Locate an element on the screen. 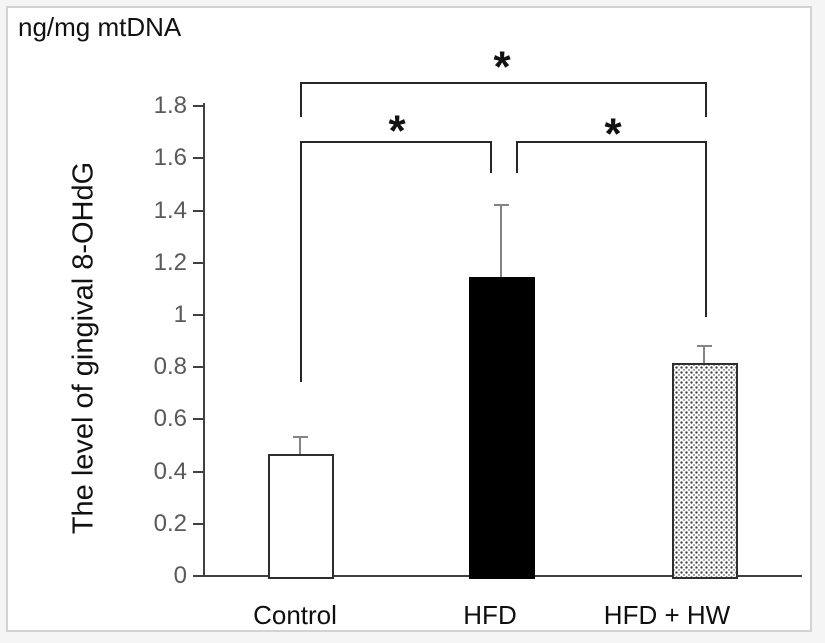  y-tick-label: 1 is located at coordinates (180, 314).